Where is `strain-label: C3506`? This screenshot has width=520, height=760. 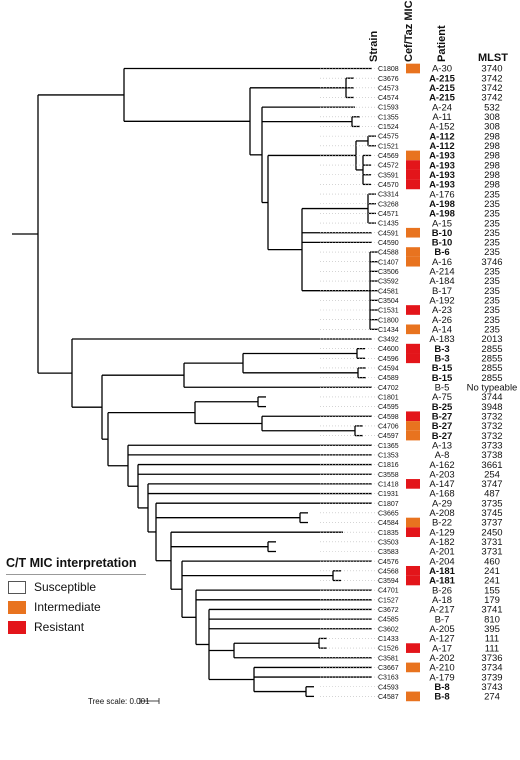 strain-label: C3506 is located at coordinates (388, 272).